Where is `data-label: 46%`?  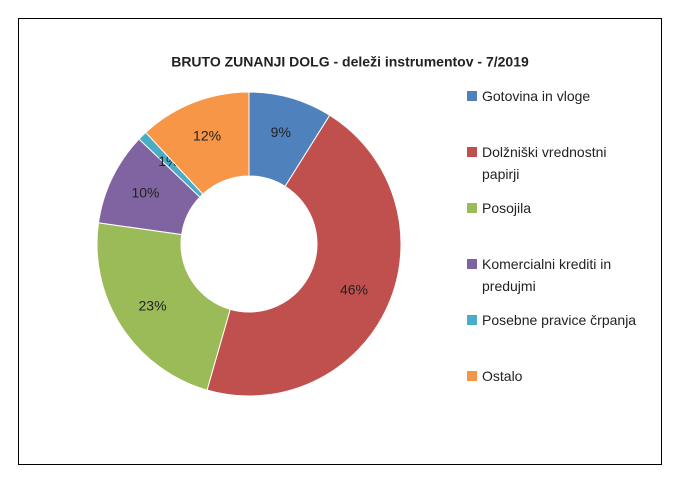 data-label: 46% is located at coordinates (354, 290).